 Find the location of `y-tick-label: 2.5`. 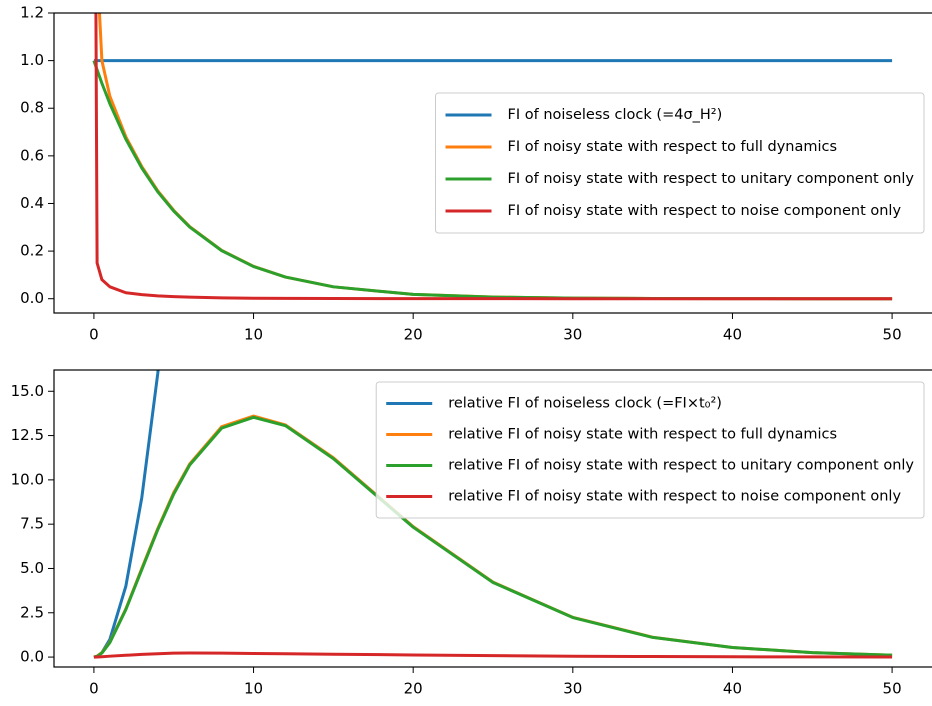

y-tick-label: 2.5 is located at coordinates (32, 612).